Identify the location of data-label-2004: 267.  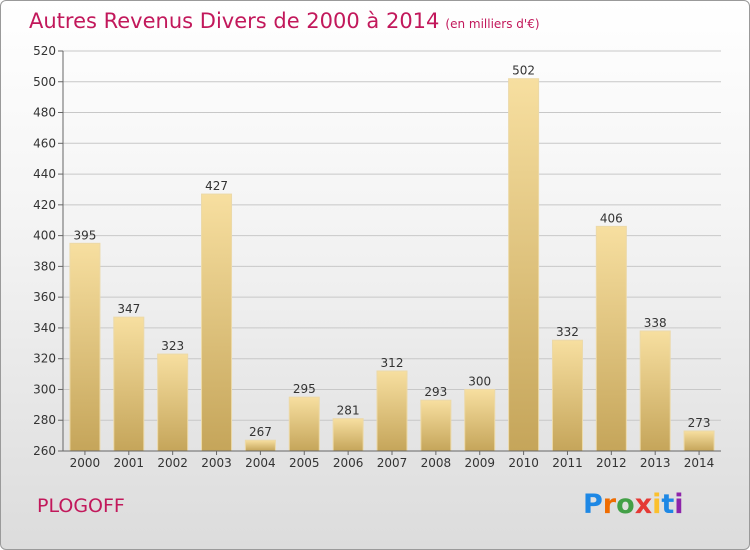
(260, 432).